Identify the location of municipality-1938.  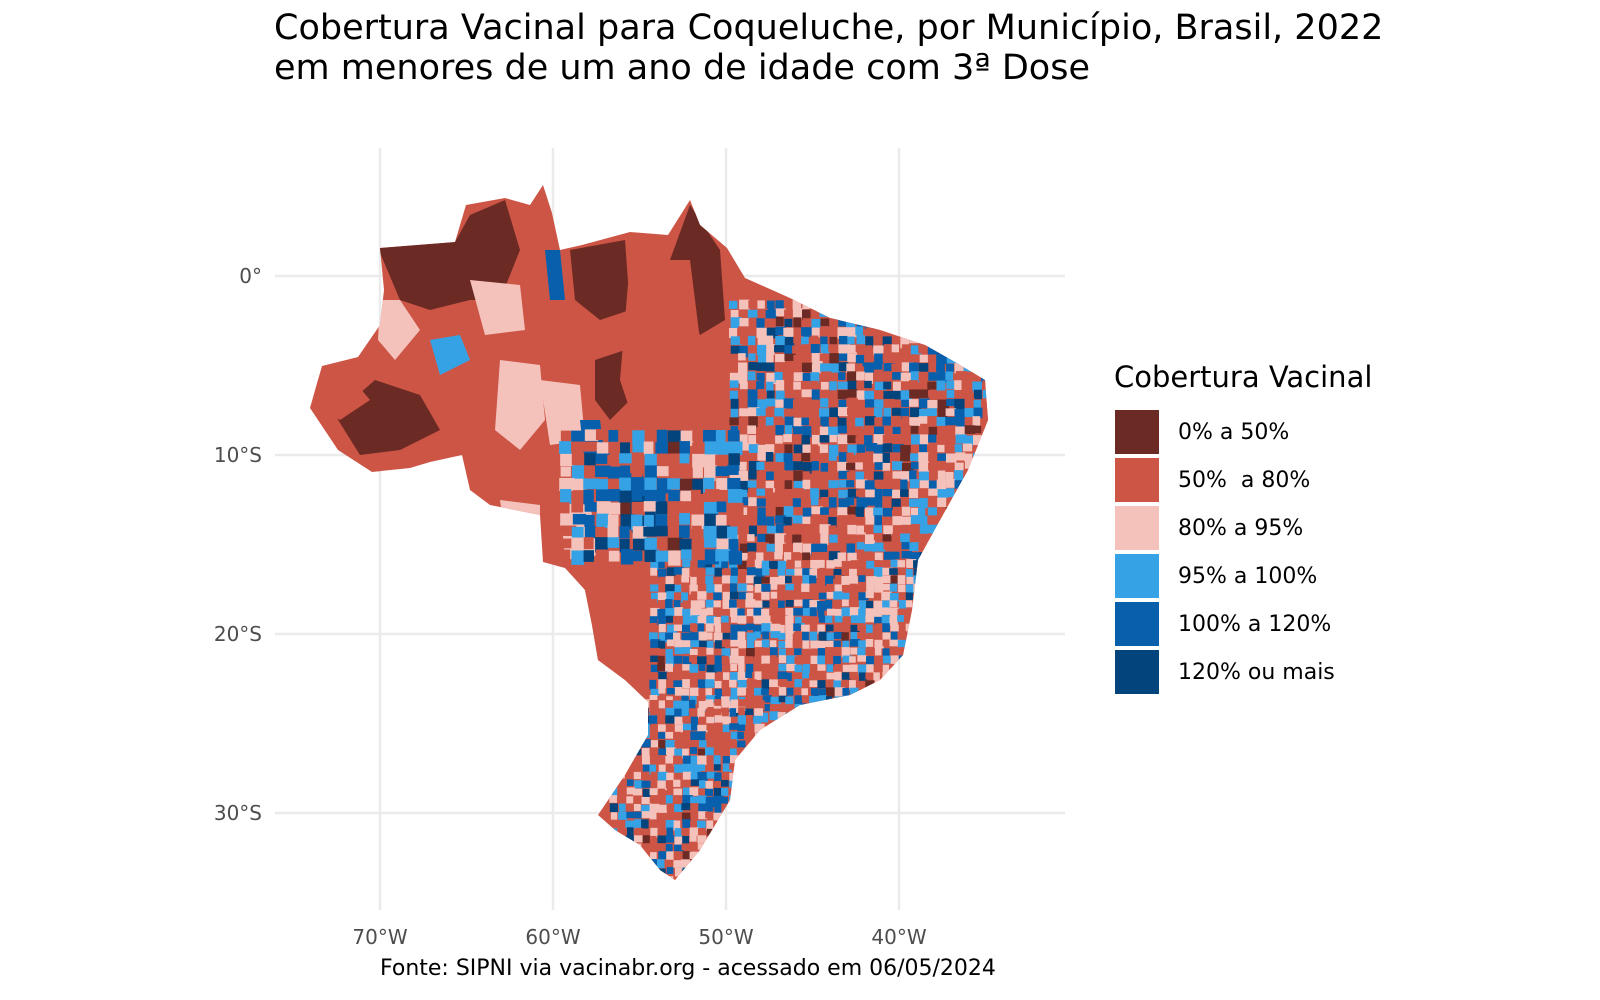
(758, 873).